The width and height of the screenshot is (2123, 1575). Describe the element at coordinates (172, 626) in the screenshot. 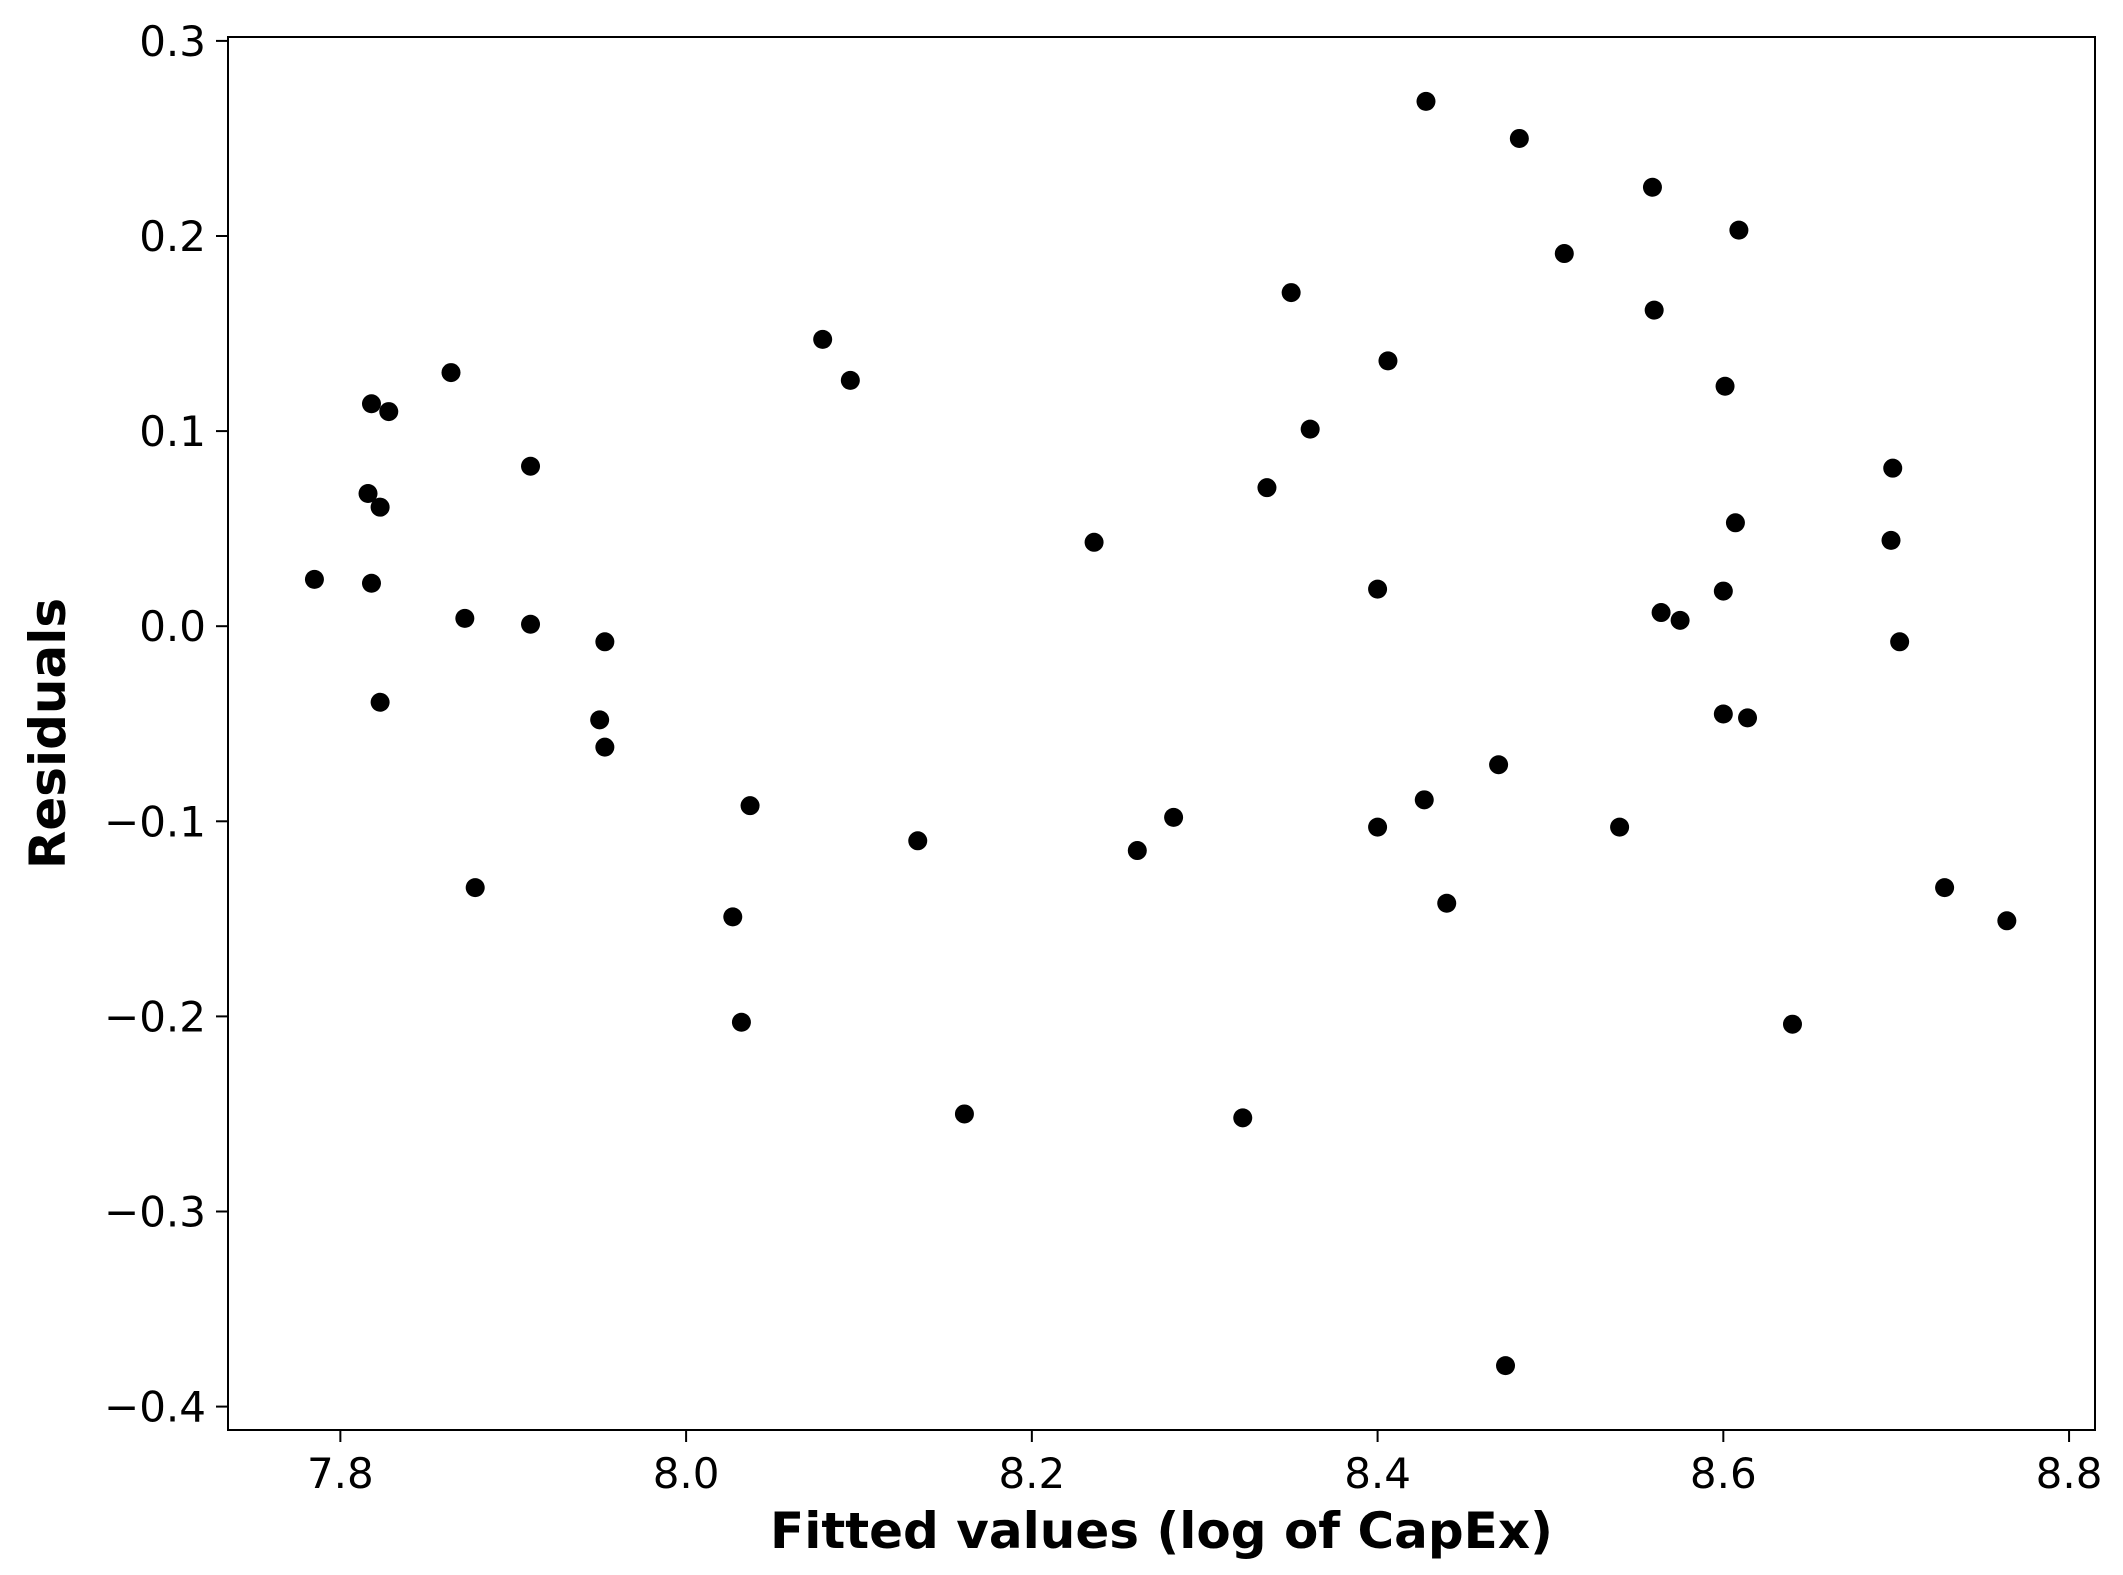

I see `y-tick-label: 0.0` at that location.